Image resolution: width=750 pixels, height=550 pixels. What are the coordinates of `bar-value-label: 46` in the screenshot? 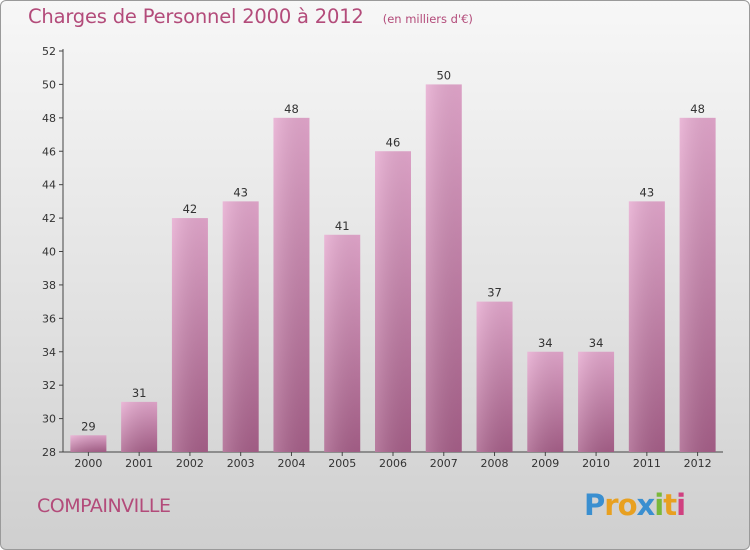 It's located at (393, 142).